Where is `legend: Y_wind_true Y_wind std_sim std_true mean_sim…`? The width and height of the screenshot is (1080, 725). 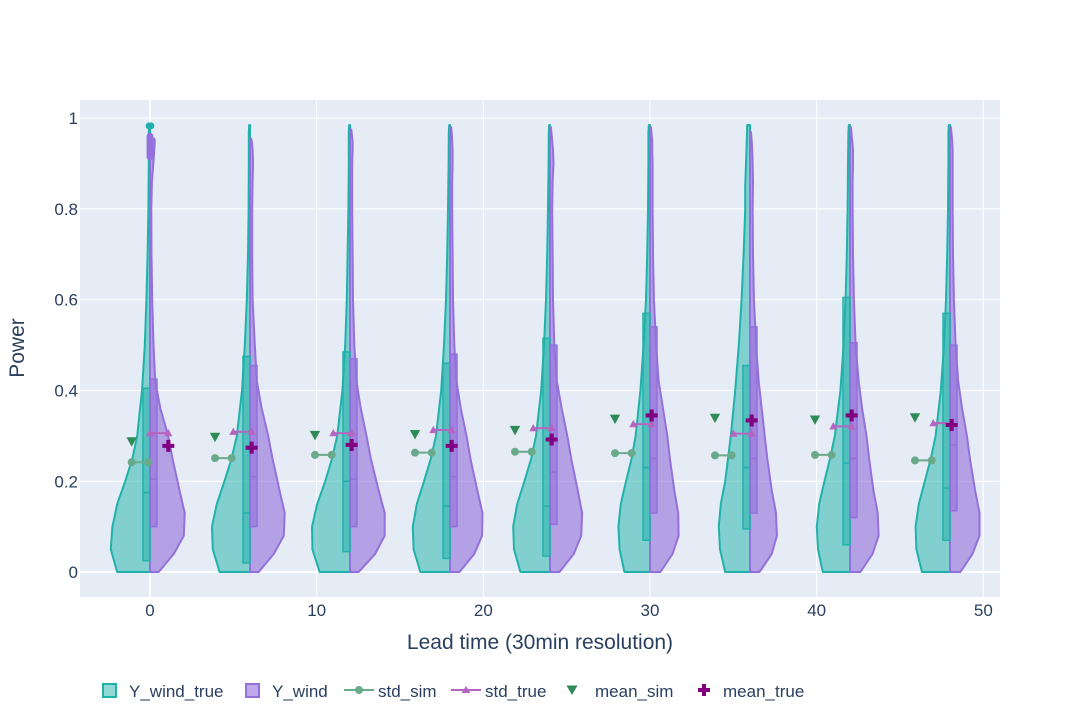
legend: Y_wind_true Y_wind std_sim std_true mean_sim… is located at coordinates (453, 691).